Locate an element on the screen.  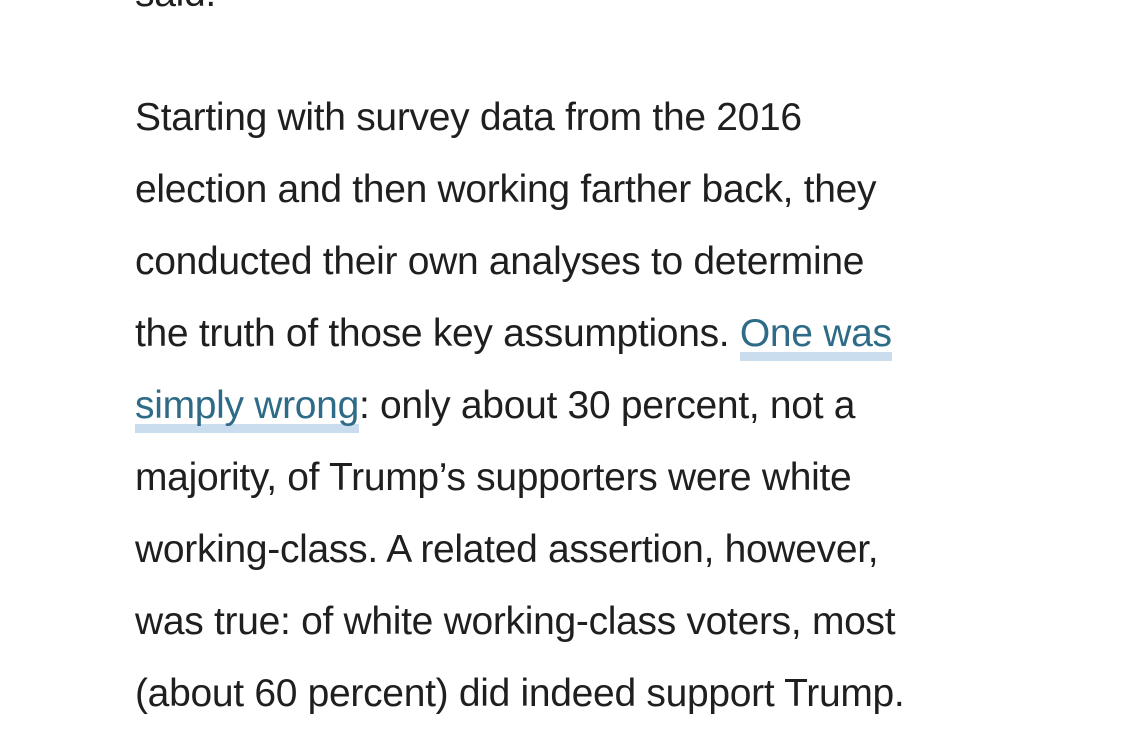
paragraph-line-1: Starting with survey data from the 2016 is located at coordinates (468, 117).